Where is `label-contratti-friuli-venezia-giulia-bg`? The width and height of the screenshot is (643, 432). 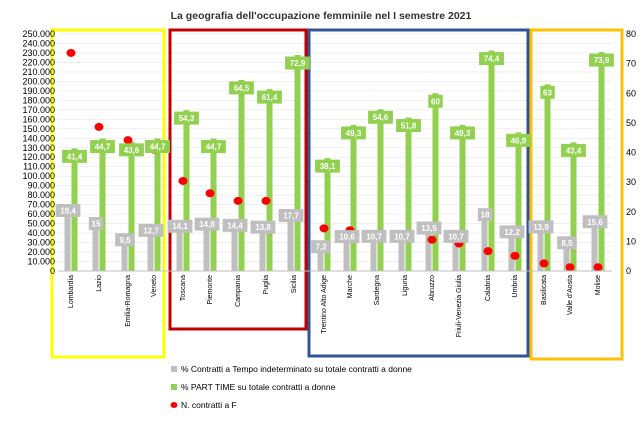 label-contratti-friuli-venezia-giulia-bg is located at coordinates (456, 236).